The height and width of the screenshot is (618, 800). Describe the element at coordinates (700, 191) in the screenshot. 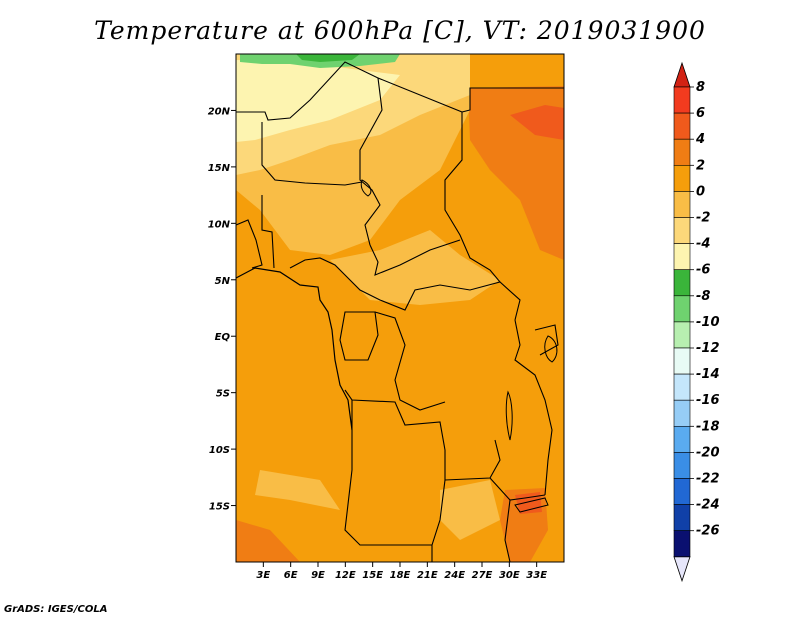

I see `colorbar-label: 0` at that location.